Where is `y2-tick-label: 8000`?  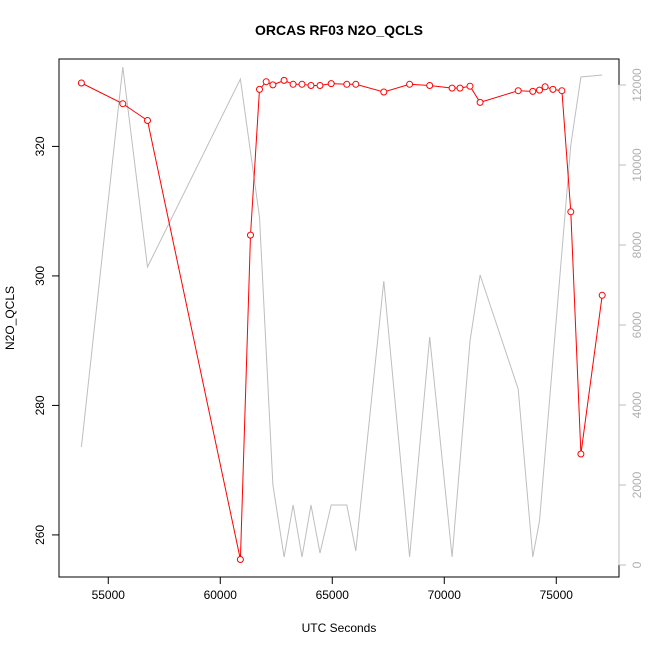
y2-tick-label: 8000 is located at coordinates (637, 244).